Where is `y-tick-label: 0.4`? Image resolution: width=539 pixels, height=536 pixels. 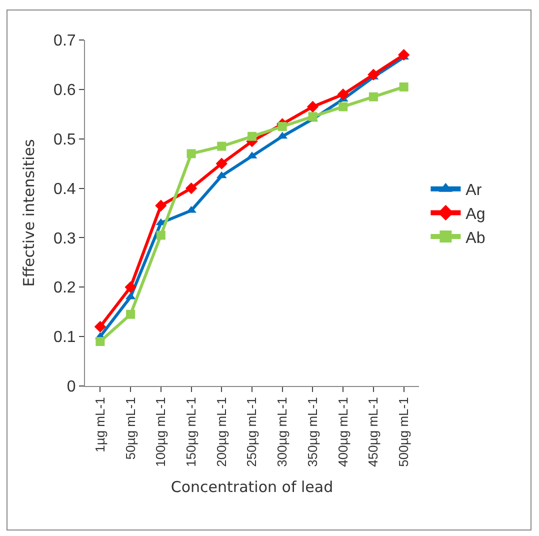 y-tick-label: 0.4 is located at coordinates (65, 189).